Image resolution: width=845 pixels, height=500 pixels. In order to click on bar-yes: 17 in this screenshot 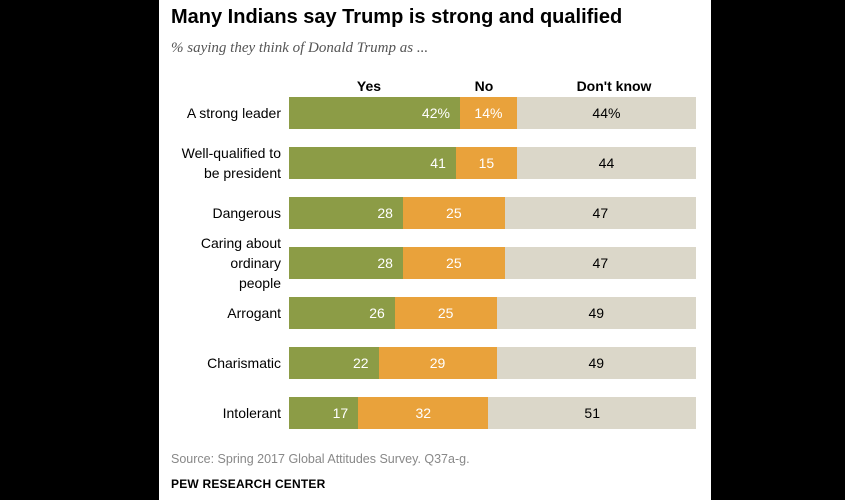, I will do `click(324, 413)`.